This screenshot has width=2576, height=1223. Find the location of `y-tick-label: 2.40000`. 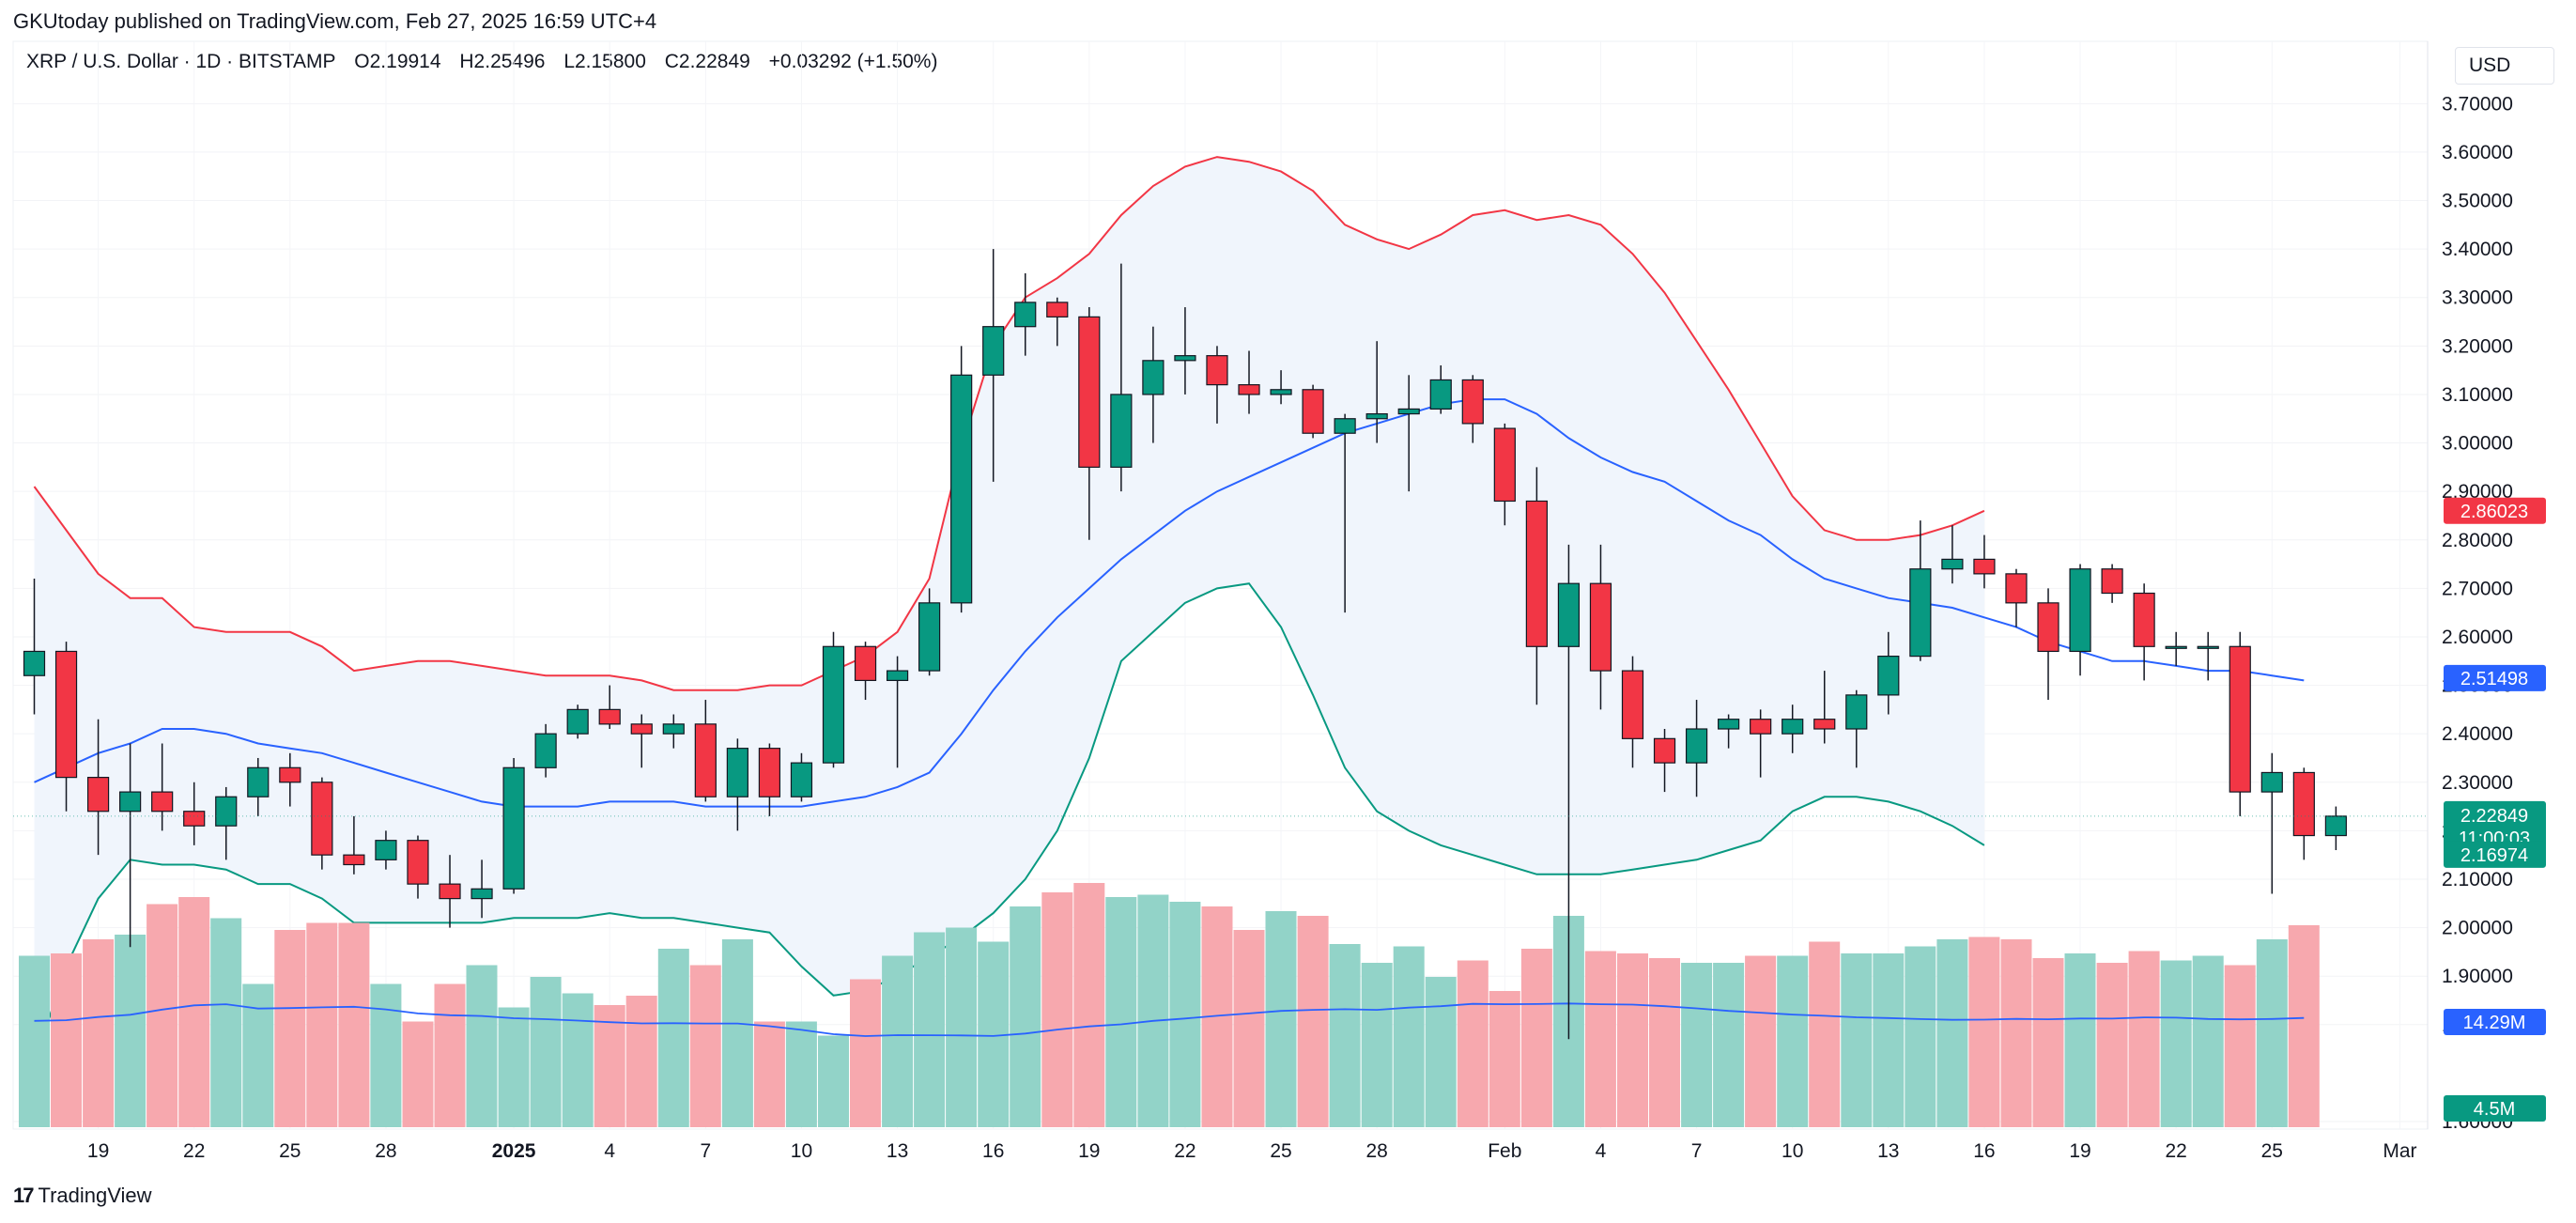

y-tick-label: 2.40000 is located at coordinates (2477, 734).